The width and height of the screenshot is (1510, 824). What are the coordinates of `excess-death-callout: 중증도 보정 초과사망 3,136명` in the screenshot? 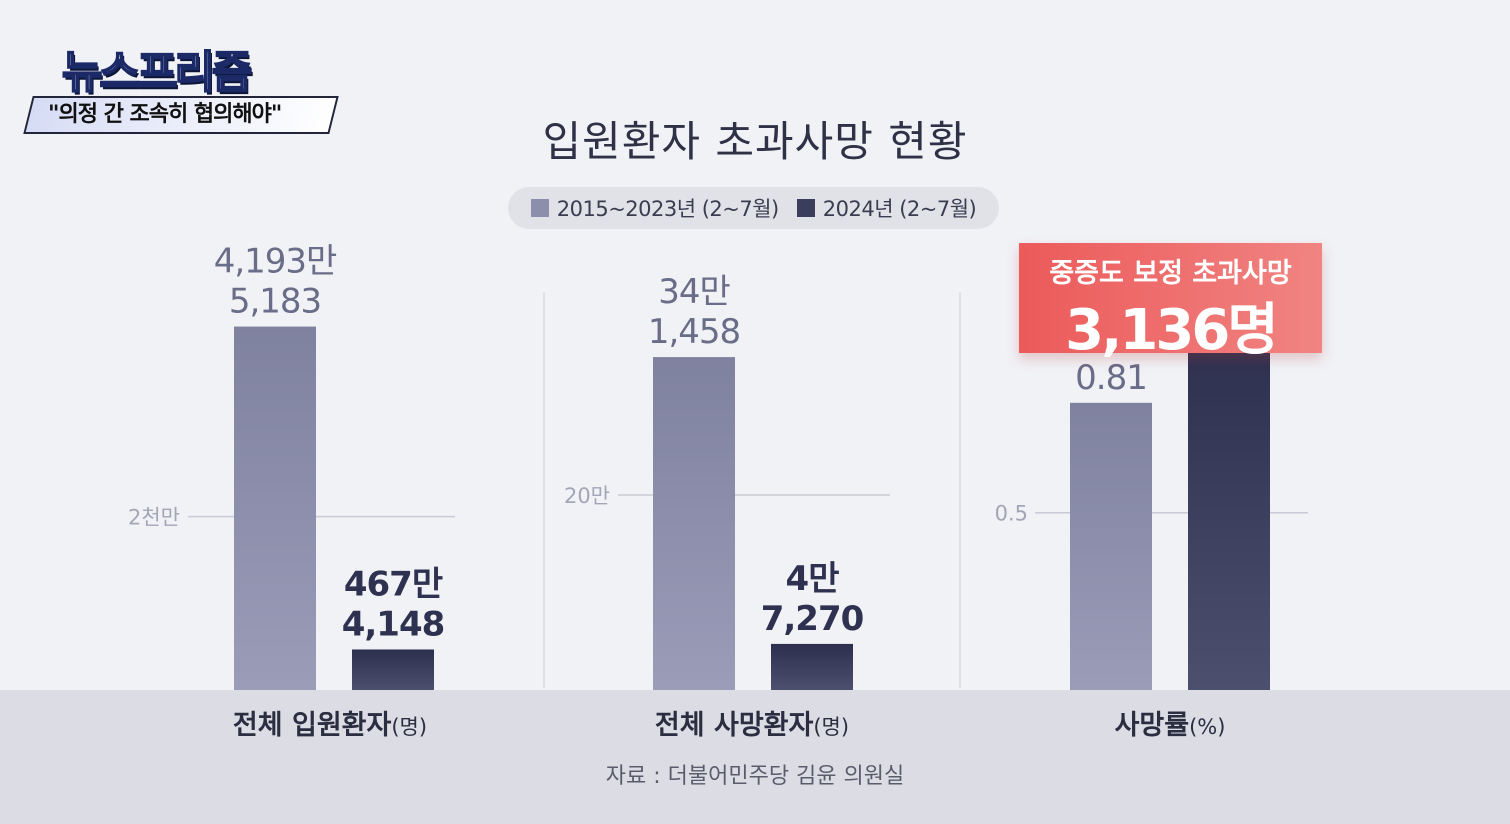 It's located at (1170, 303).